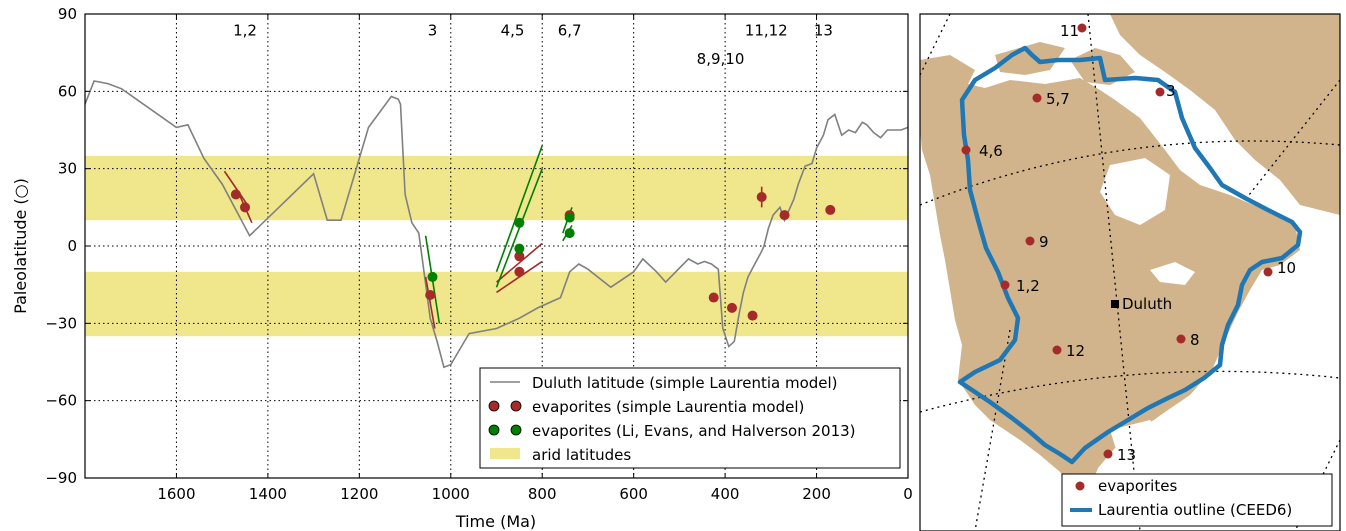 Image resolution: width=1346 pixels, height=531 pixels. What do you see at coordinates (685, 383) in the screenshot?
I see `legend-label-duluth: Duluth latitude (simple Laurentia model)` at bounding box center [685, 383].